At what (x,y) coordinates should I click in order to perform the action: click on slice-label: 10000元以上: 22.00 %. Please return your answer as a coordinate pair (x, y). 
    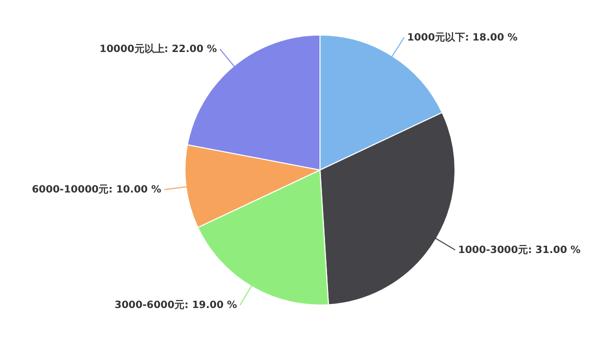
    Looking at the image, I should click on (158, 49).